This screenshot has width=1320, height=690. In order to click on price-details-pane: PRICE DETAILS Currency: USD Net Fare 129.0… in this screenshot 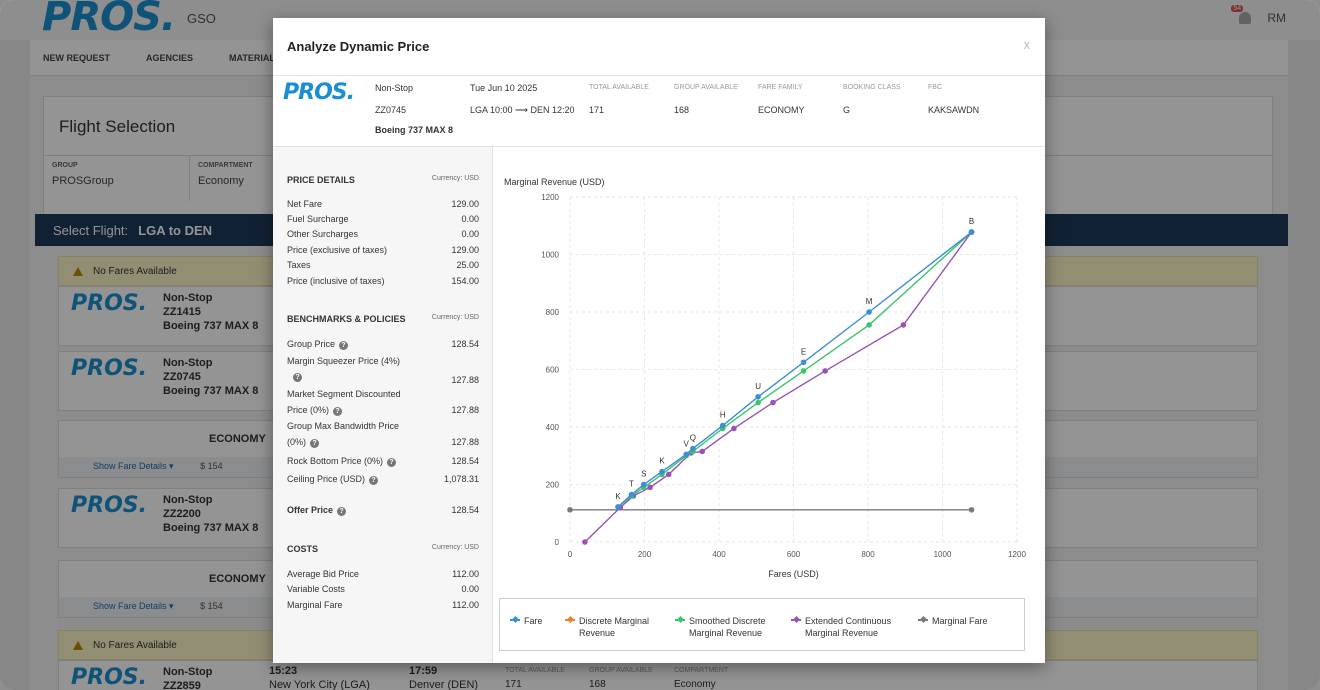, I will do `click(383, 405)`.